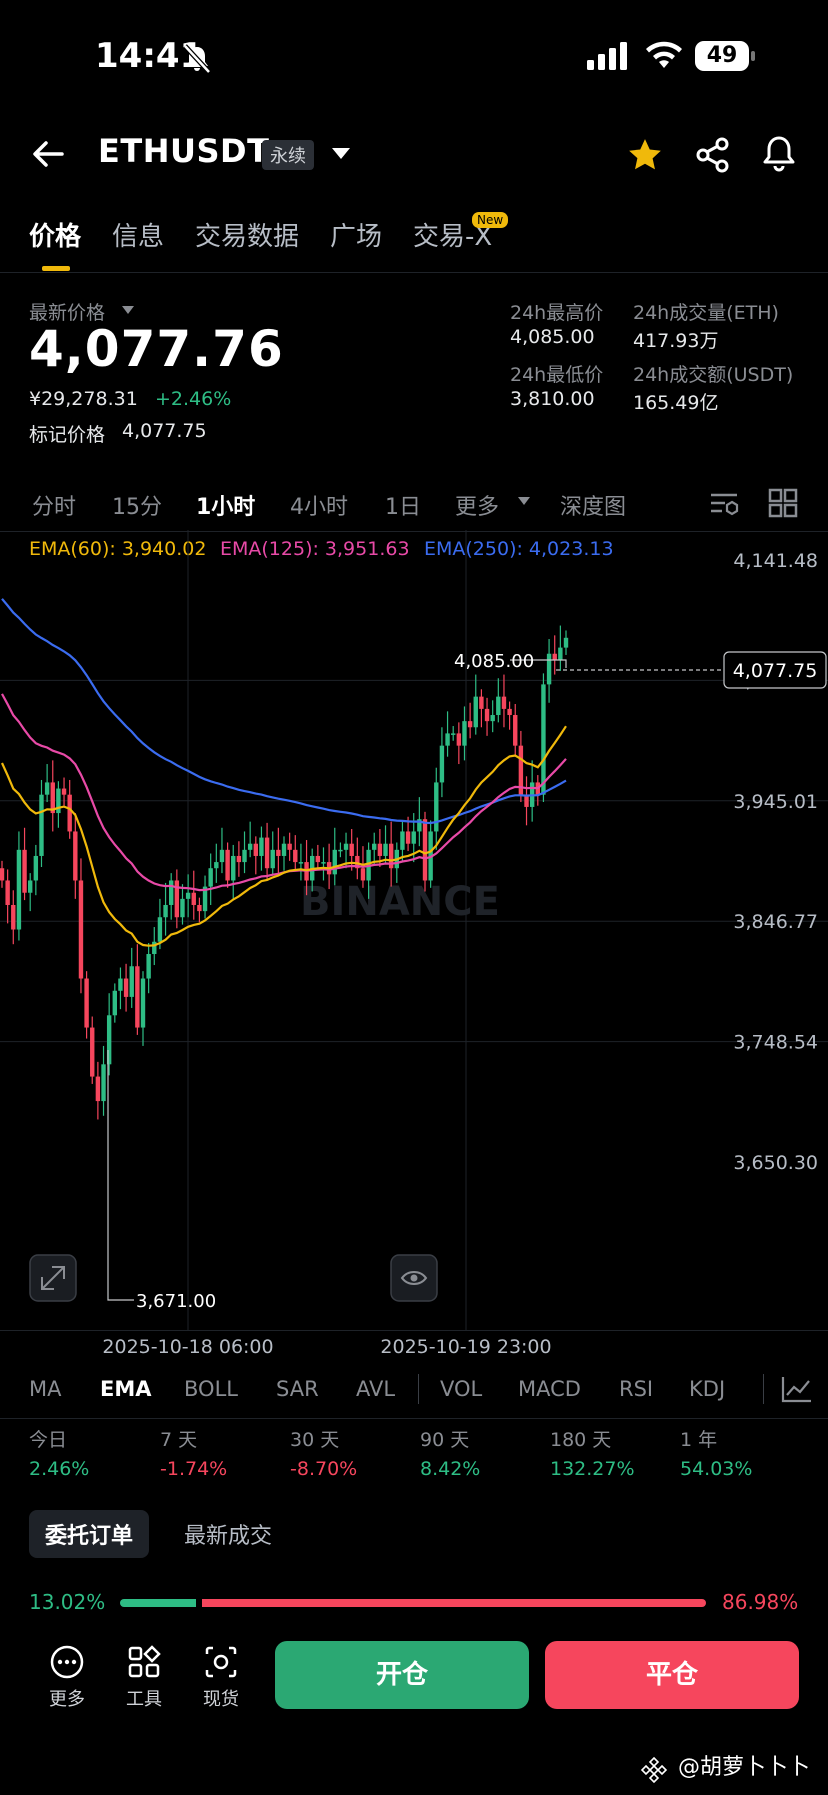  What do you see at coordinates (284, 711) in the screenshot?
I see `ema250-line` at bounding box center [284, 711].